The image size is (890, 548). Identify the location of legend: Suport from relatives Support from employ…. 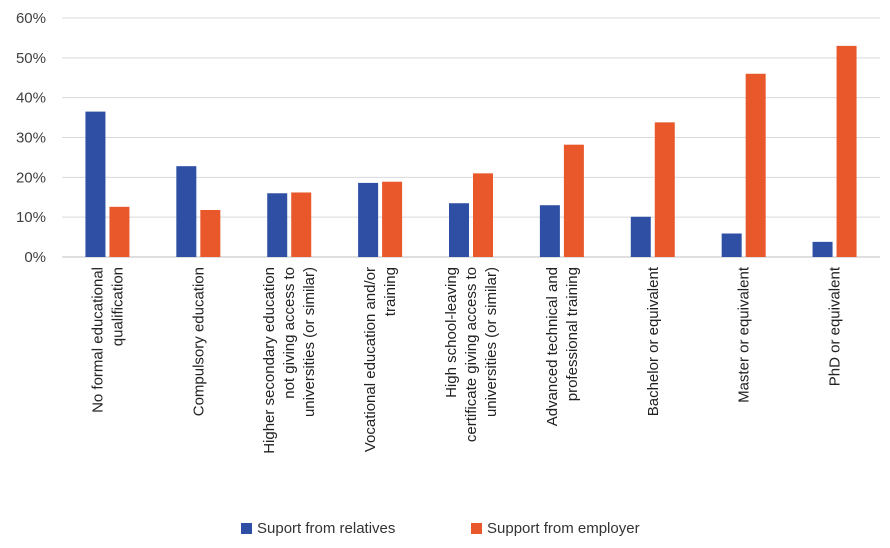
(440, 528).